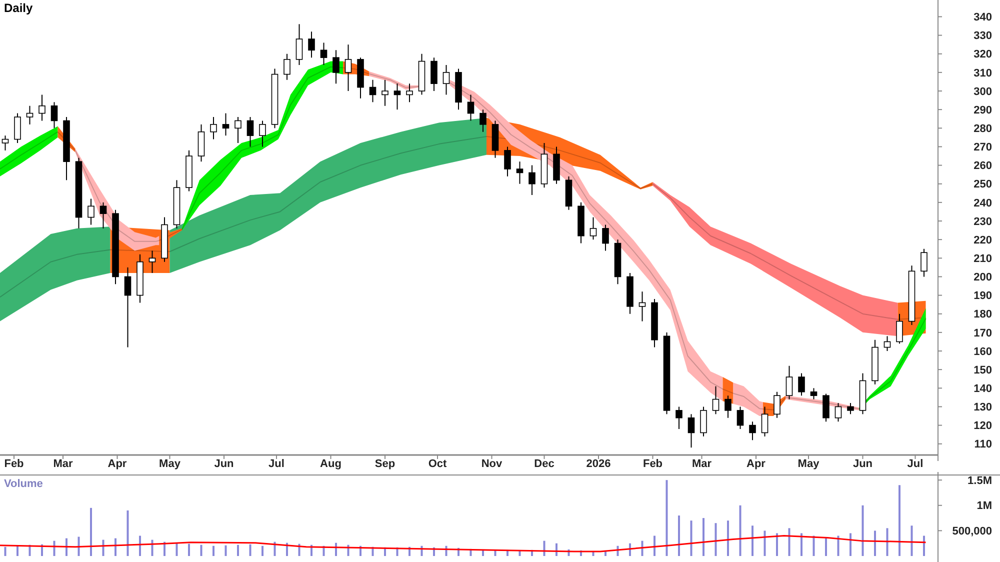 The width and height of the screenshot is (1000, 562). What do you see at coordinates (652, 464) in the screenshot?
I see `x-tick-label: Feb` at bounding box center [652, 464].